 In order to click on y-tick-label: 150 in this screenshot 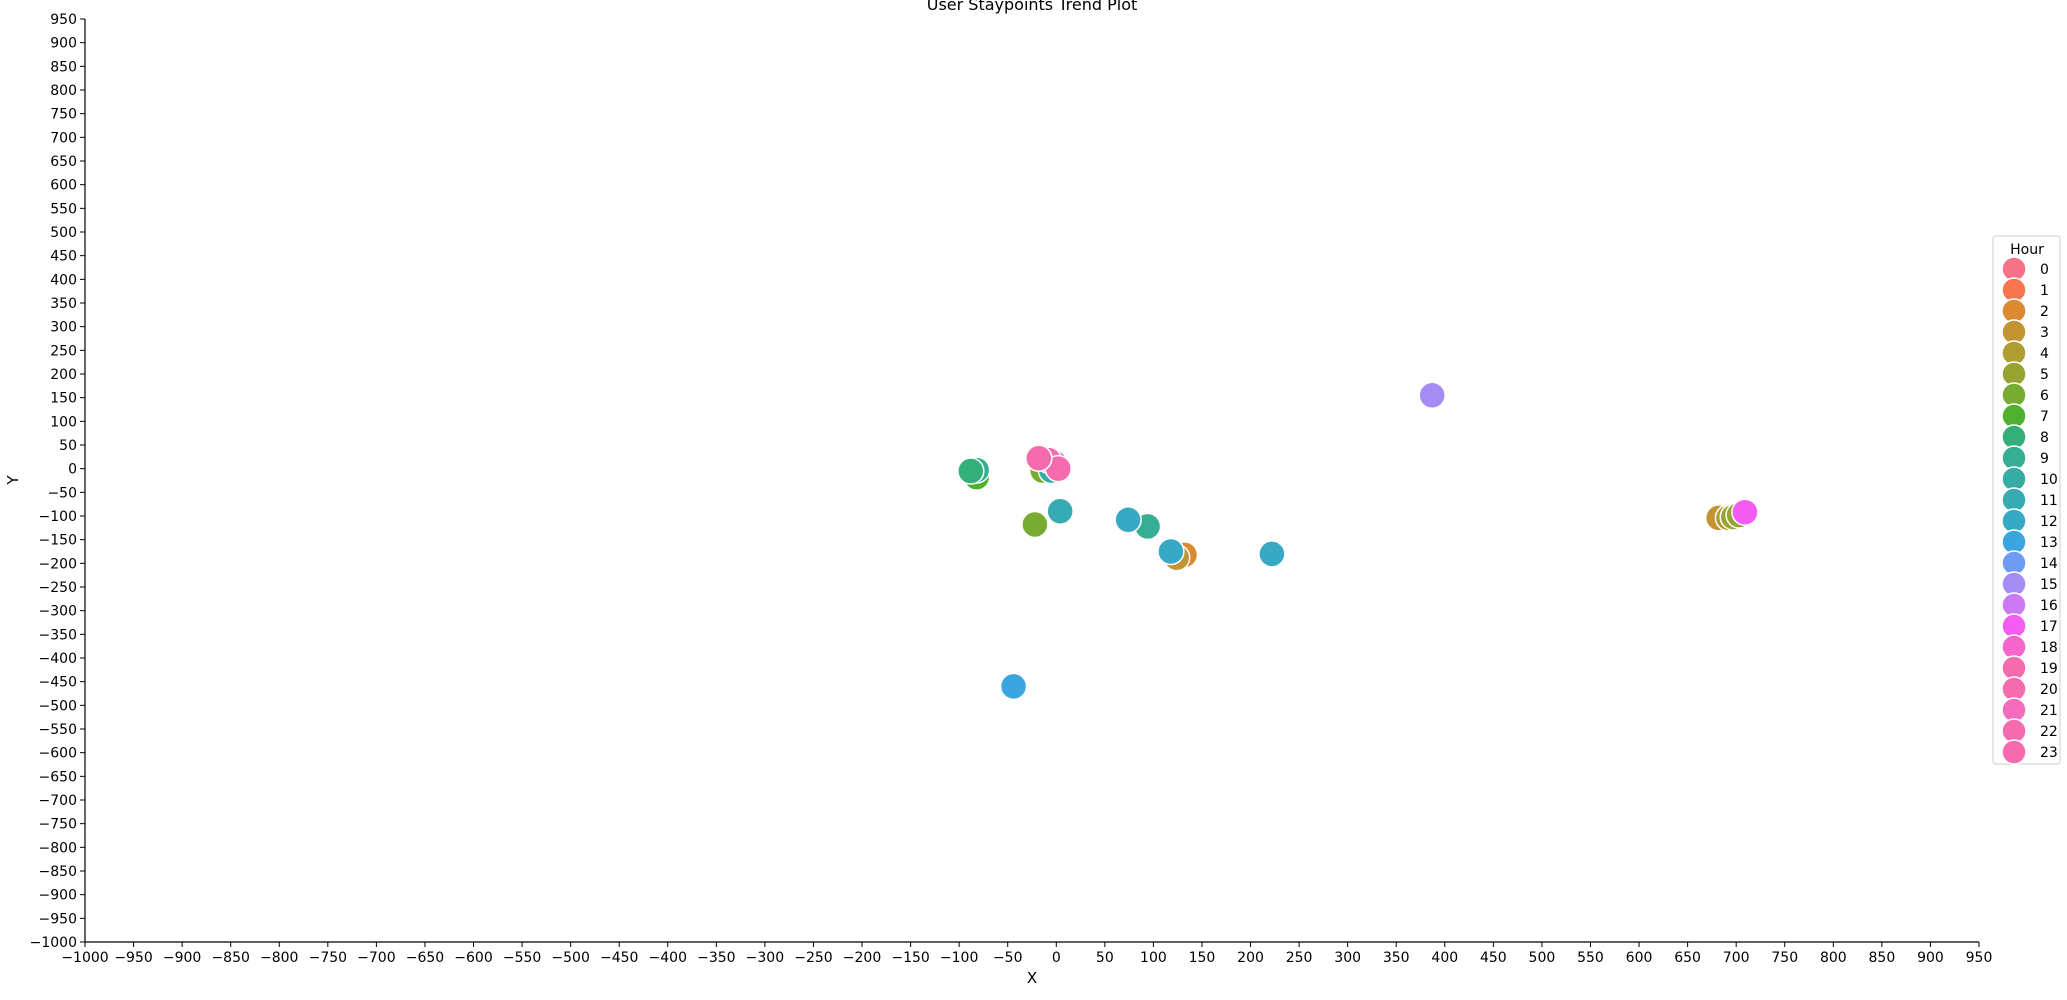, I will do `click(63, 399)`.